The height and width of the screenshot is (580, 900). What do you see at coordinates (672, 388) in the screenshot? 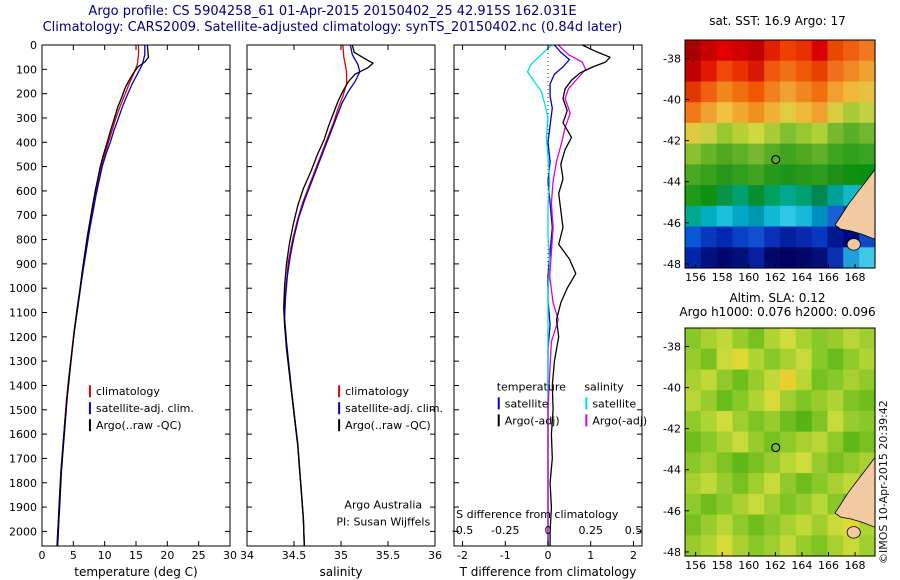
I see `lat-tick-label: -40` at bounding box center [672, 388].